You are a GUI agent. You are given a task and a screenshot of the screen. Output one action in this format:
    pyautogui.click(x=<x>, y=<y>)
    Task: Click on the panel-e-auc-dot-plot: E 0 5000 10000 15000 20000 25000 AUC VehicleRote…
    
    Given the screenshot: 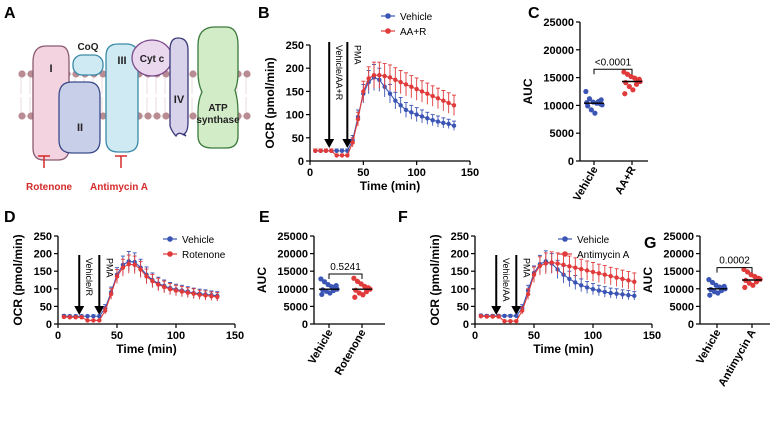 What is the action you would take?
    pyautogui.click(x=320, y=293)
    